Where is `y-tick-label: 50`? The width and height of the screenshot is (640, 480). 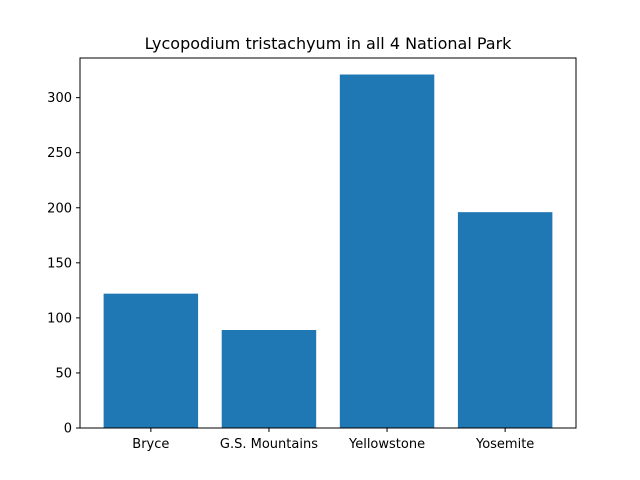 y-tick-label: 50 is located at coordinates (63, 373).